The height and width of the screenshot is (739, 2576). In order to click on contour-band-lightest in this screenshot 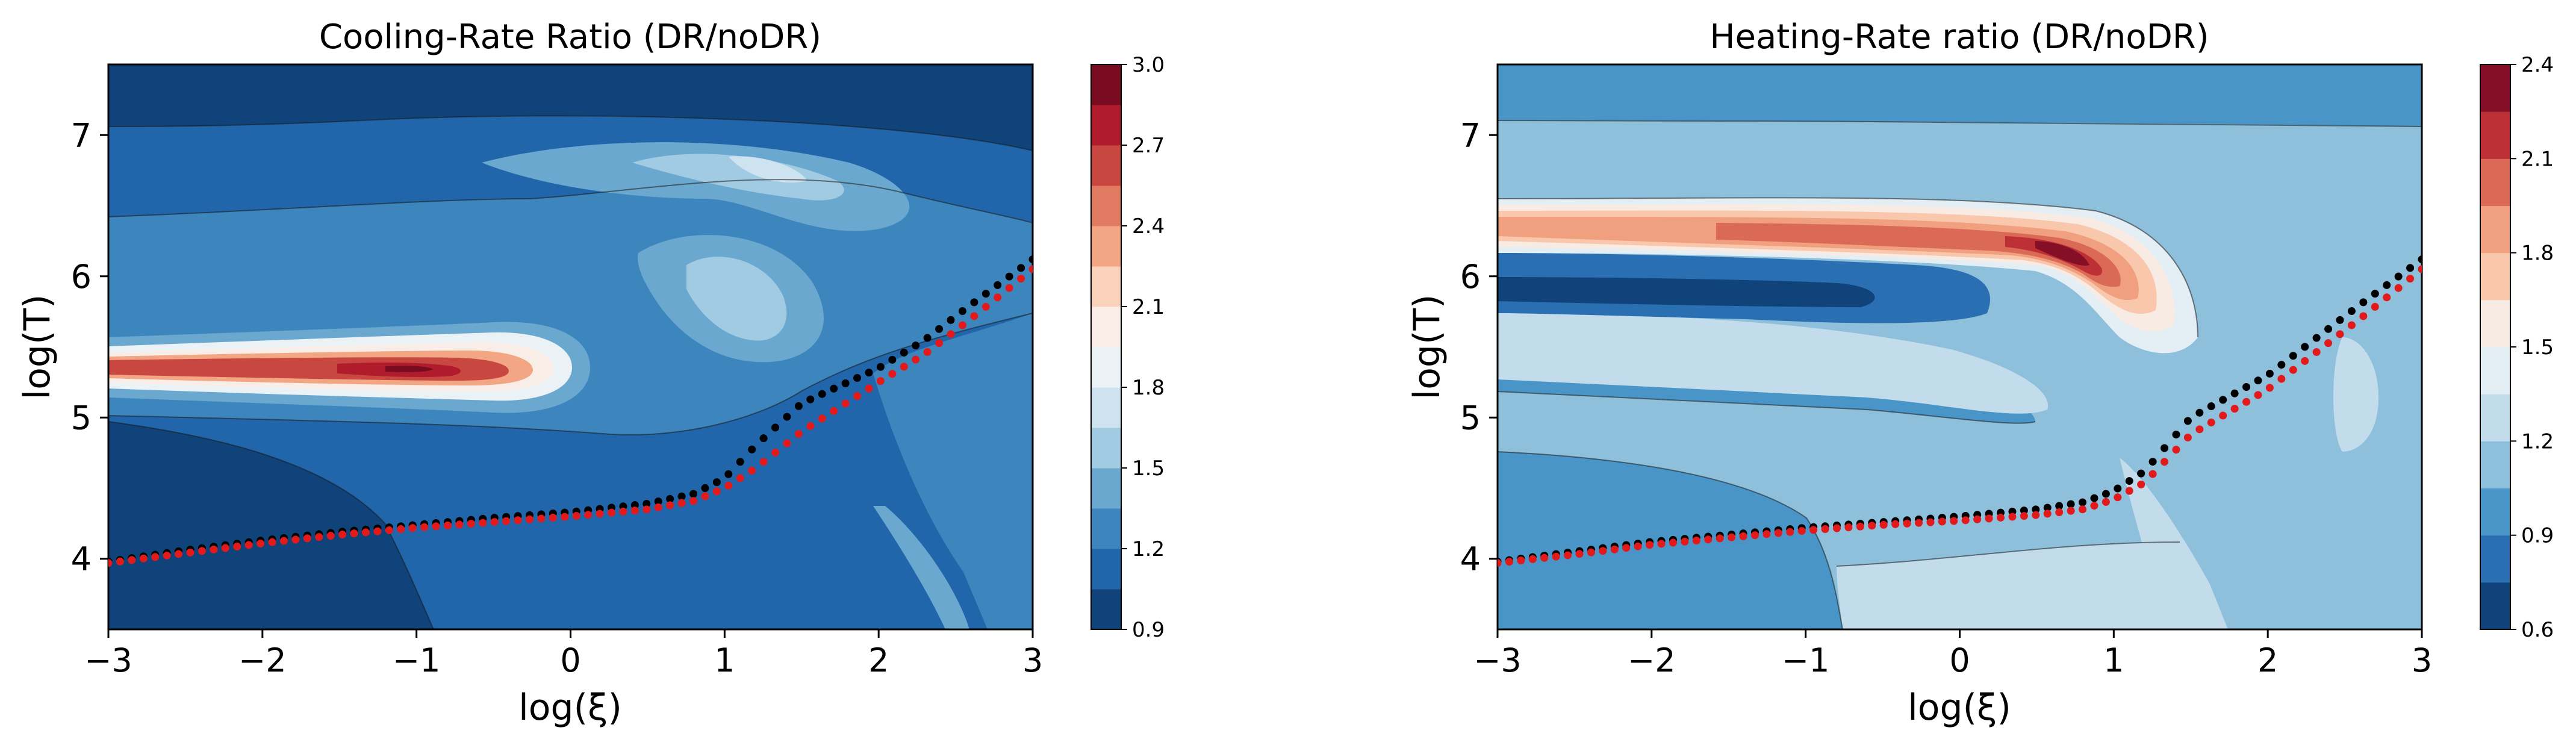, I will do `click(738, 178)`.